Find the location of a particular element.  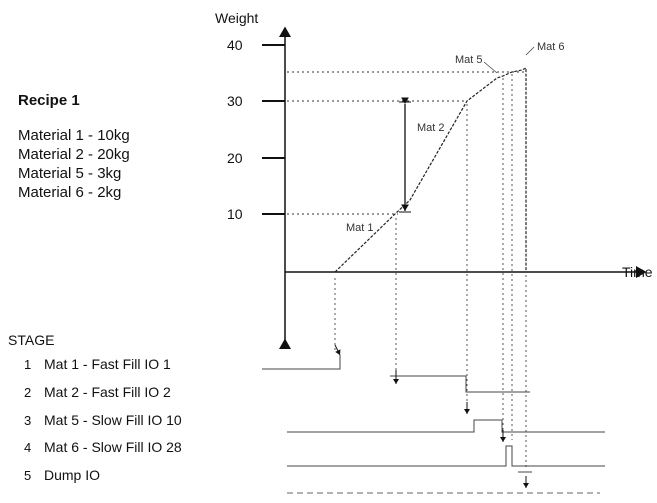

annotation-mat1: Mat 1 is located at coordinates (360, 228).